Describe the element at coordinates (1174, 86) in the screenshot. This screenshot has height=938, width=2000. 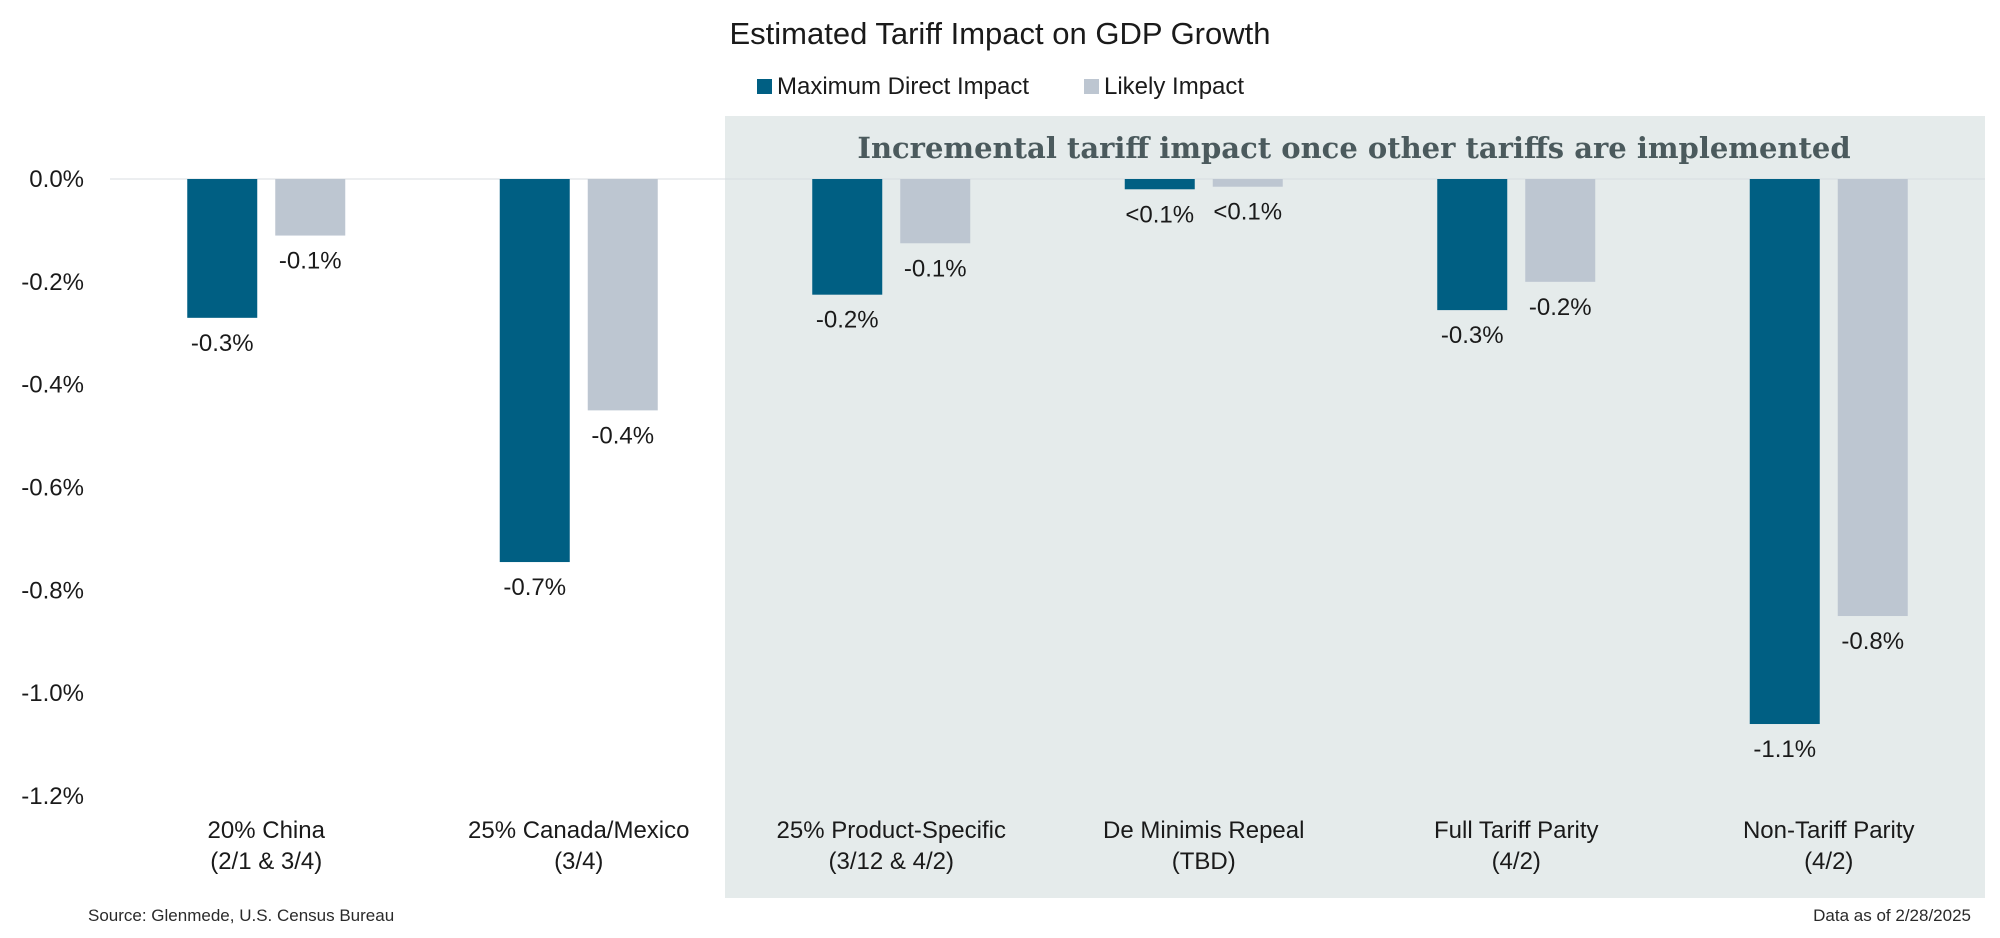
I see `legend-label: Likely Impact` at that location.